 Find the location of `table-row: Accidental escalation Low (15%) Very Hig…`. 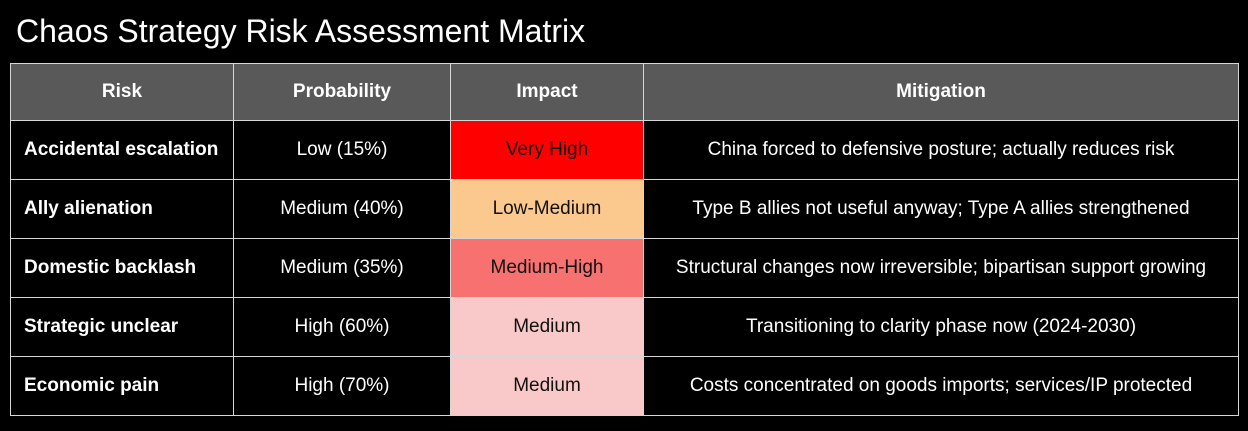

table-row: Accidental escalation Low (15%) Very Hig… is located at coordinates (624, 149).